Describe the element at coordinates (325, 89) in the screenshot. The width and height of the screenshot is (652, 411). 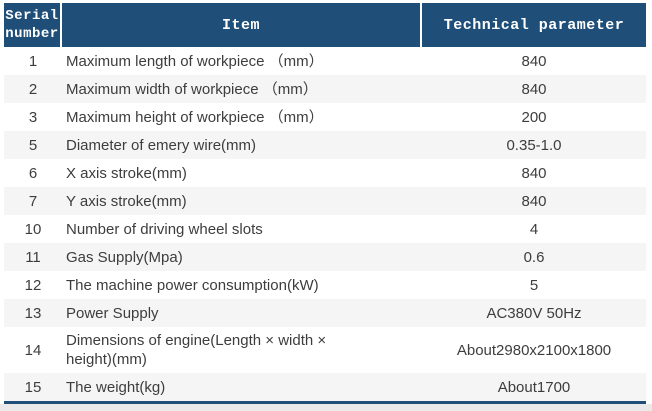
I see `table-row: 2 Maximum width of workpiece （mm） 840` at that location.